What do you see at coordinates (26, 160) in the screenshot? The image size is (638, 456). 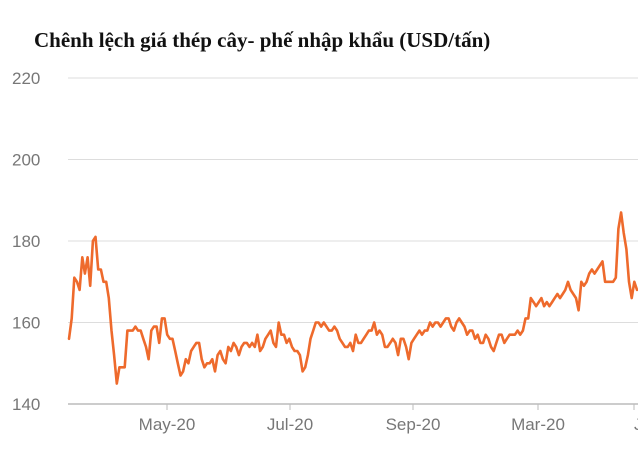 I see `y-tick-label: 200` at bounding box center [26, 160].